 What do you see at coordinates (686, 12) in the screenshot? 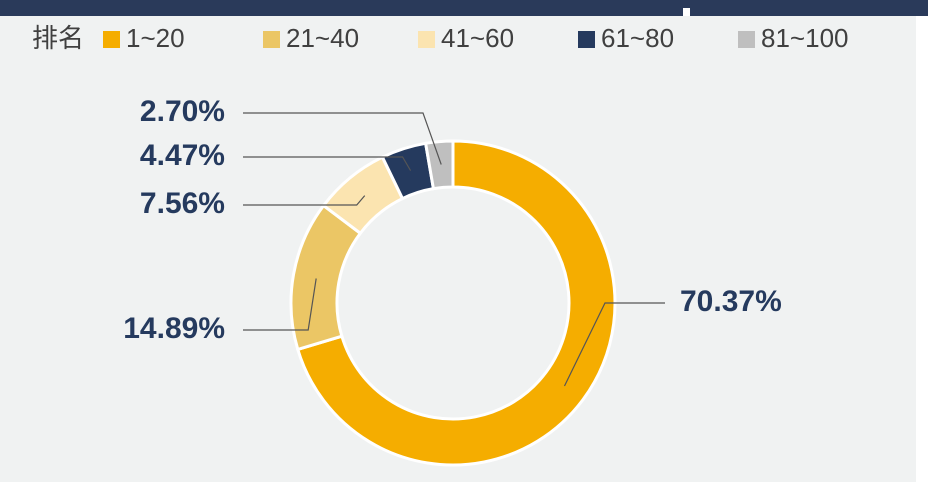
I see `header-mark` at bounding box center [686, 12].